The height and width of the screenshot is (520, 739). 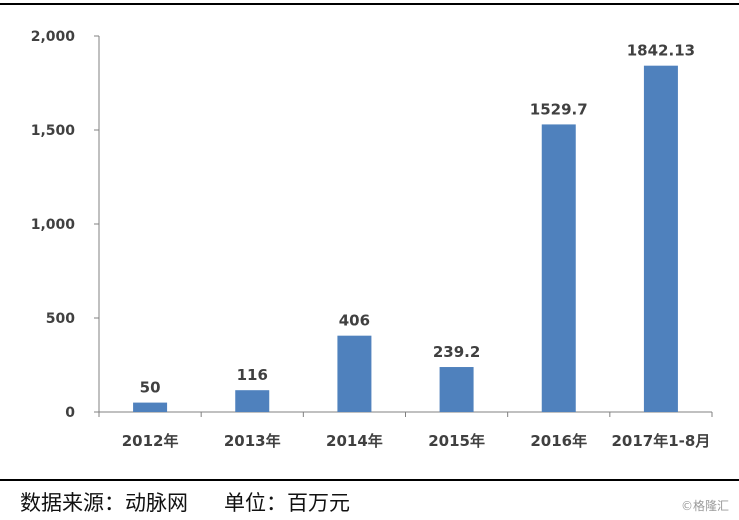 What do you see at coordinates (53, 225) in the screenshot?
I see `y-tick-label: 1,000` at bounding box center [53, 225].